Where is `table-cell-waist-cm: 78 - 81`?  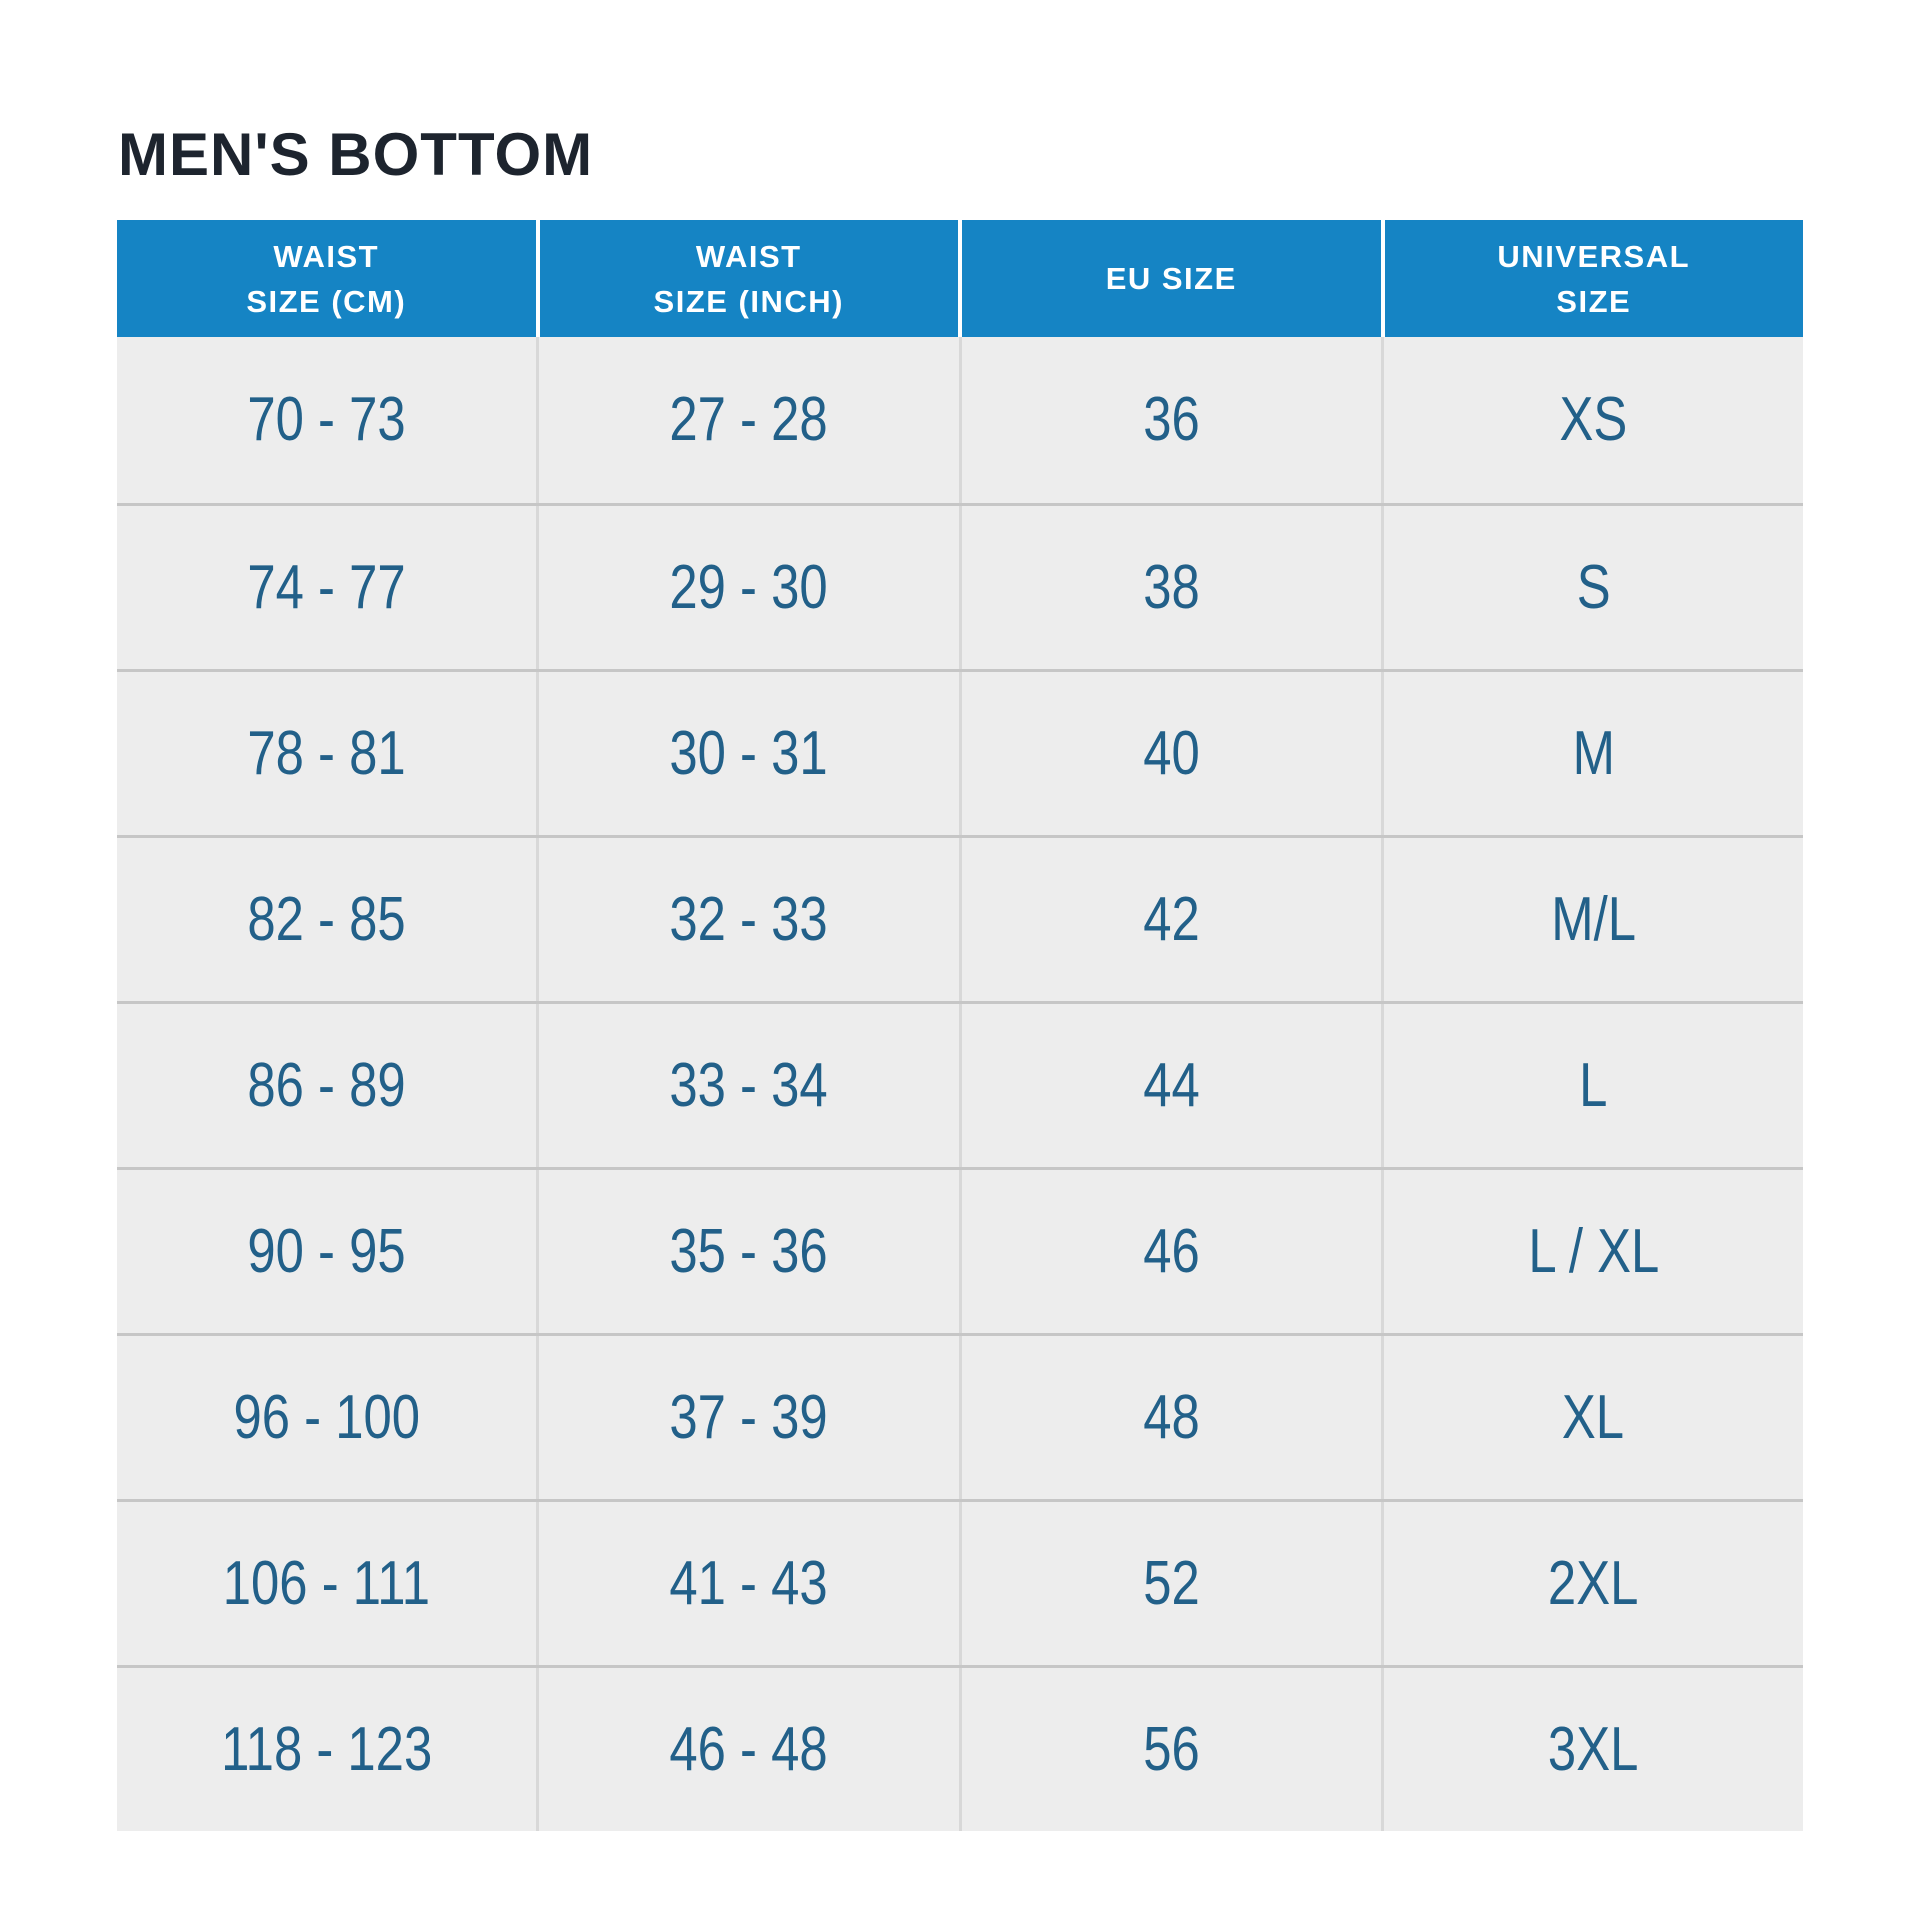
table-cell-waist-cm: 78 - 81 is located at coordinates (326, 753).